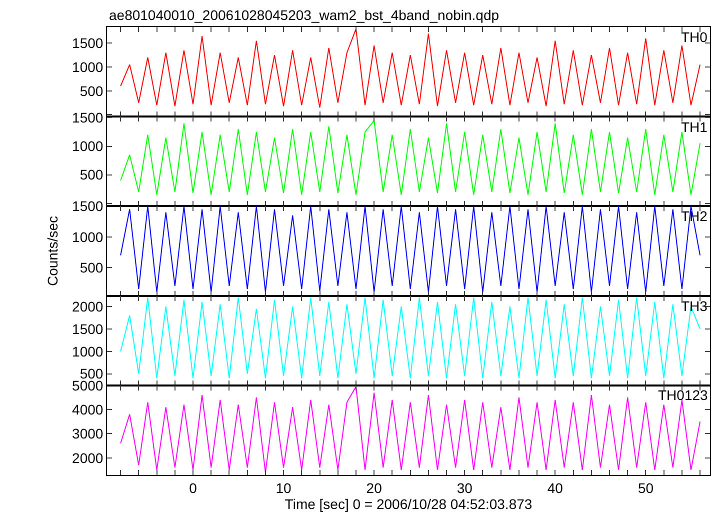 This screenshot has width=717, height=516. Describe the element at coordinates (88, 409) in the screenshot. I see `y-tick-label: 4000` at that location.